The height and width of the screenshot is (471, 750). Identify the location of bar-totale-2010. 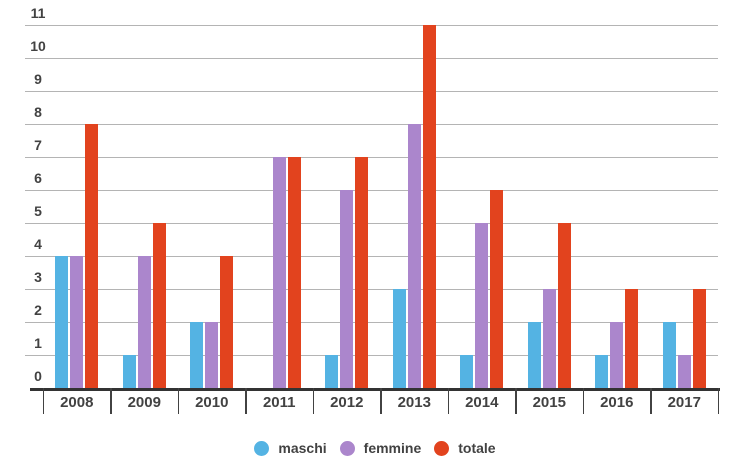
(227, 322).